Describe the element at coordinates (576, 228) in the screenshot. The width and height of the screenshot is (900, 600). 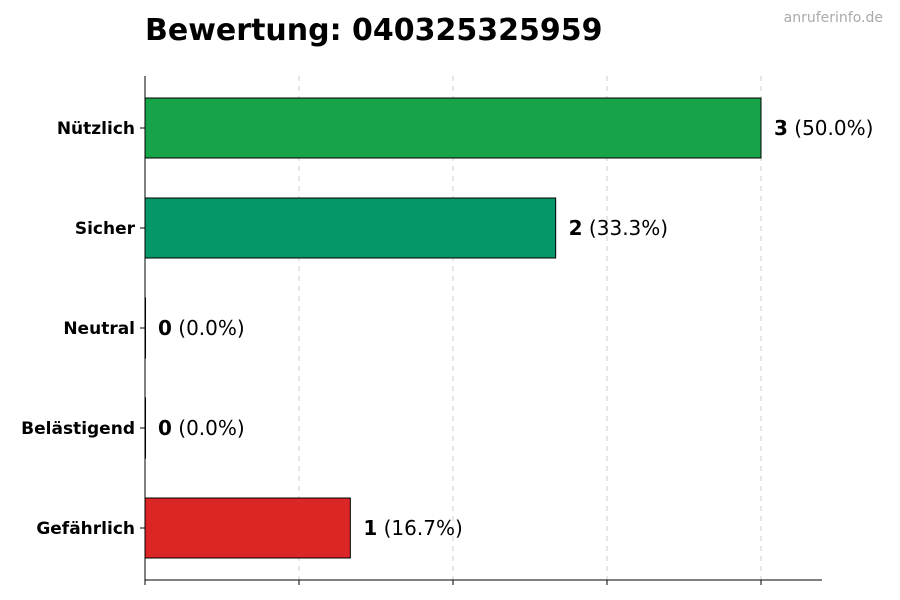
I see `data-label-count: 2` at that location.